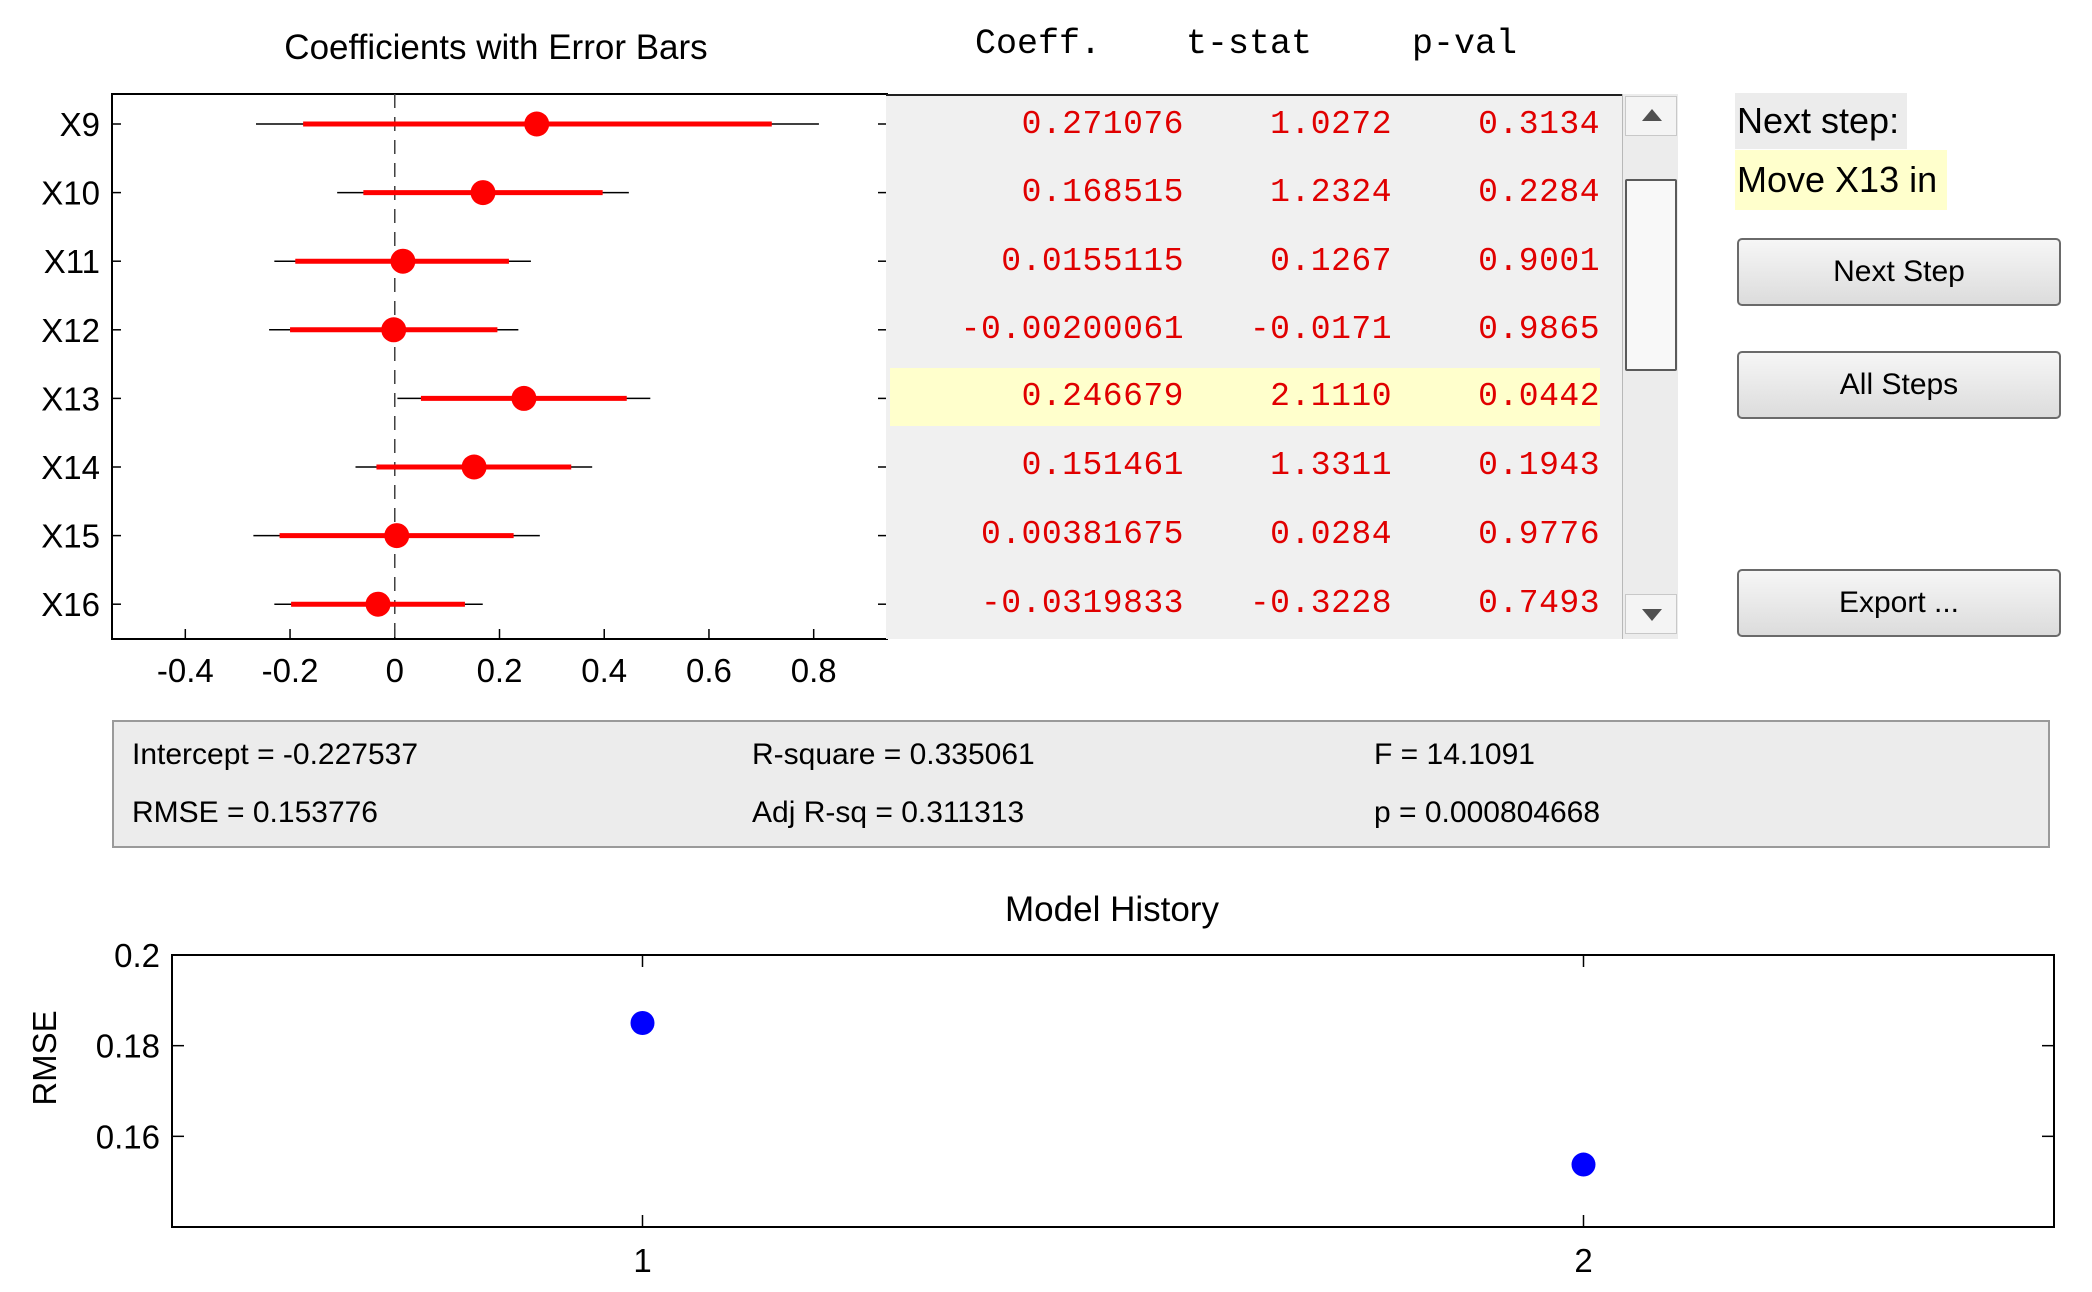 The height and width of the screenshot is (1292, 2092). What do you see at coordinates (1245, 397) in the screenshot?
I see `table-row: 0.246679 2.1110 0.0442` at bounding box center [1245, 397].